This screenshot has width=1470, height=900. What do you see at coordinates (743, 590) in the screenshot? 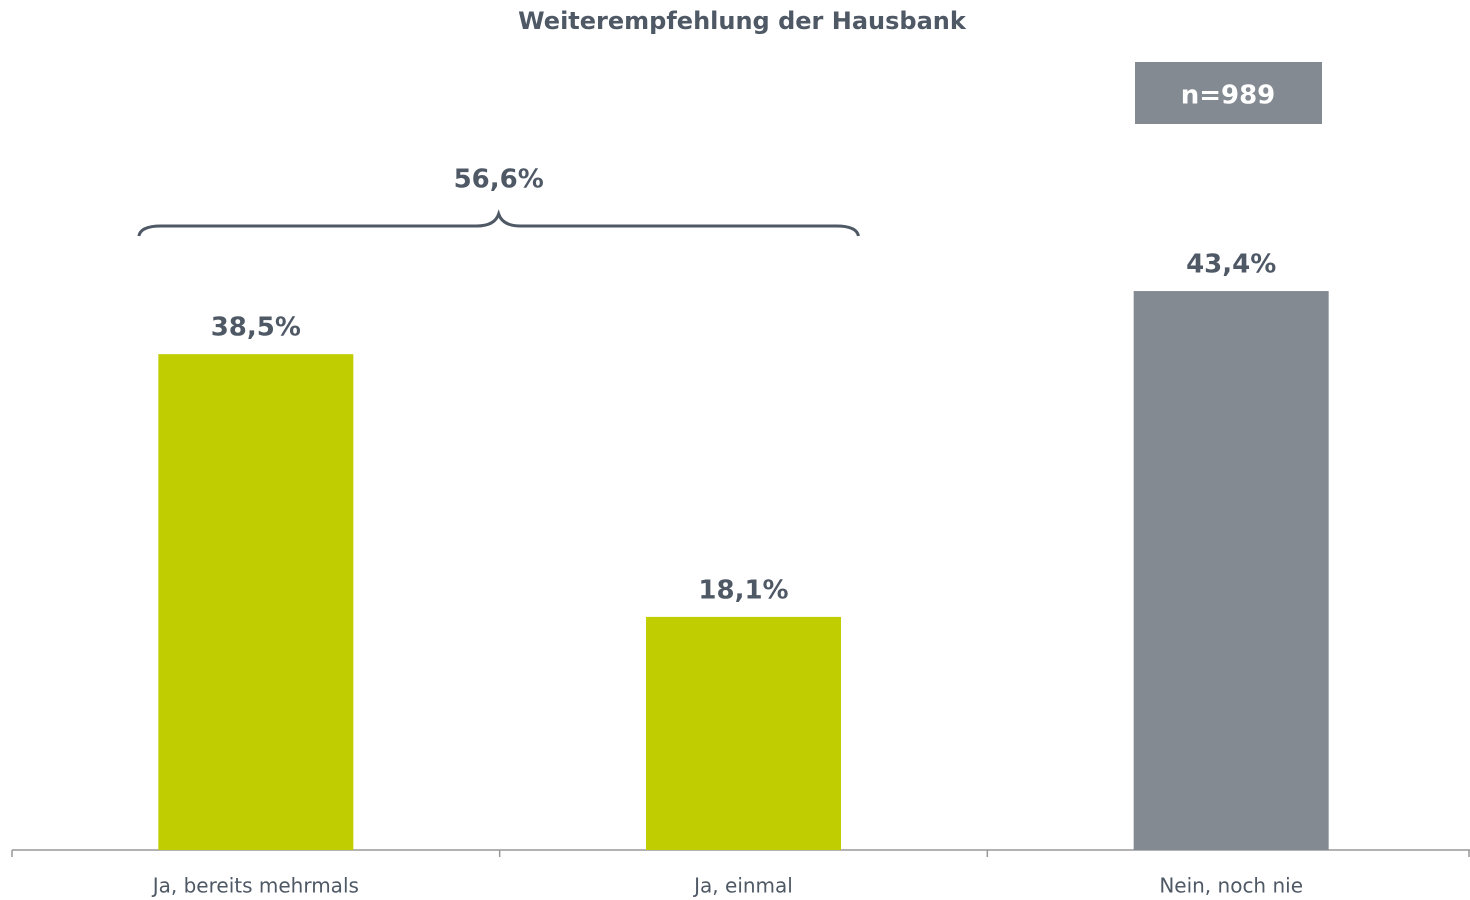
I see `value-label: 18,1%` at bounding box center [743, 590].